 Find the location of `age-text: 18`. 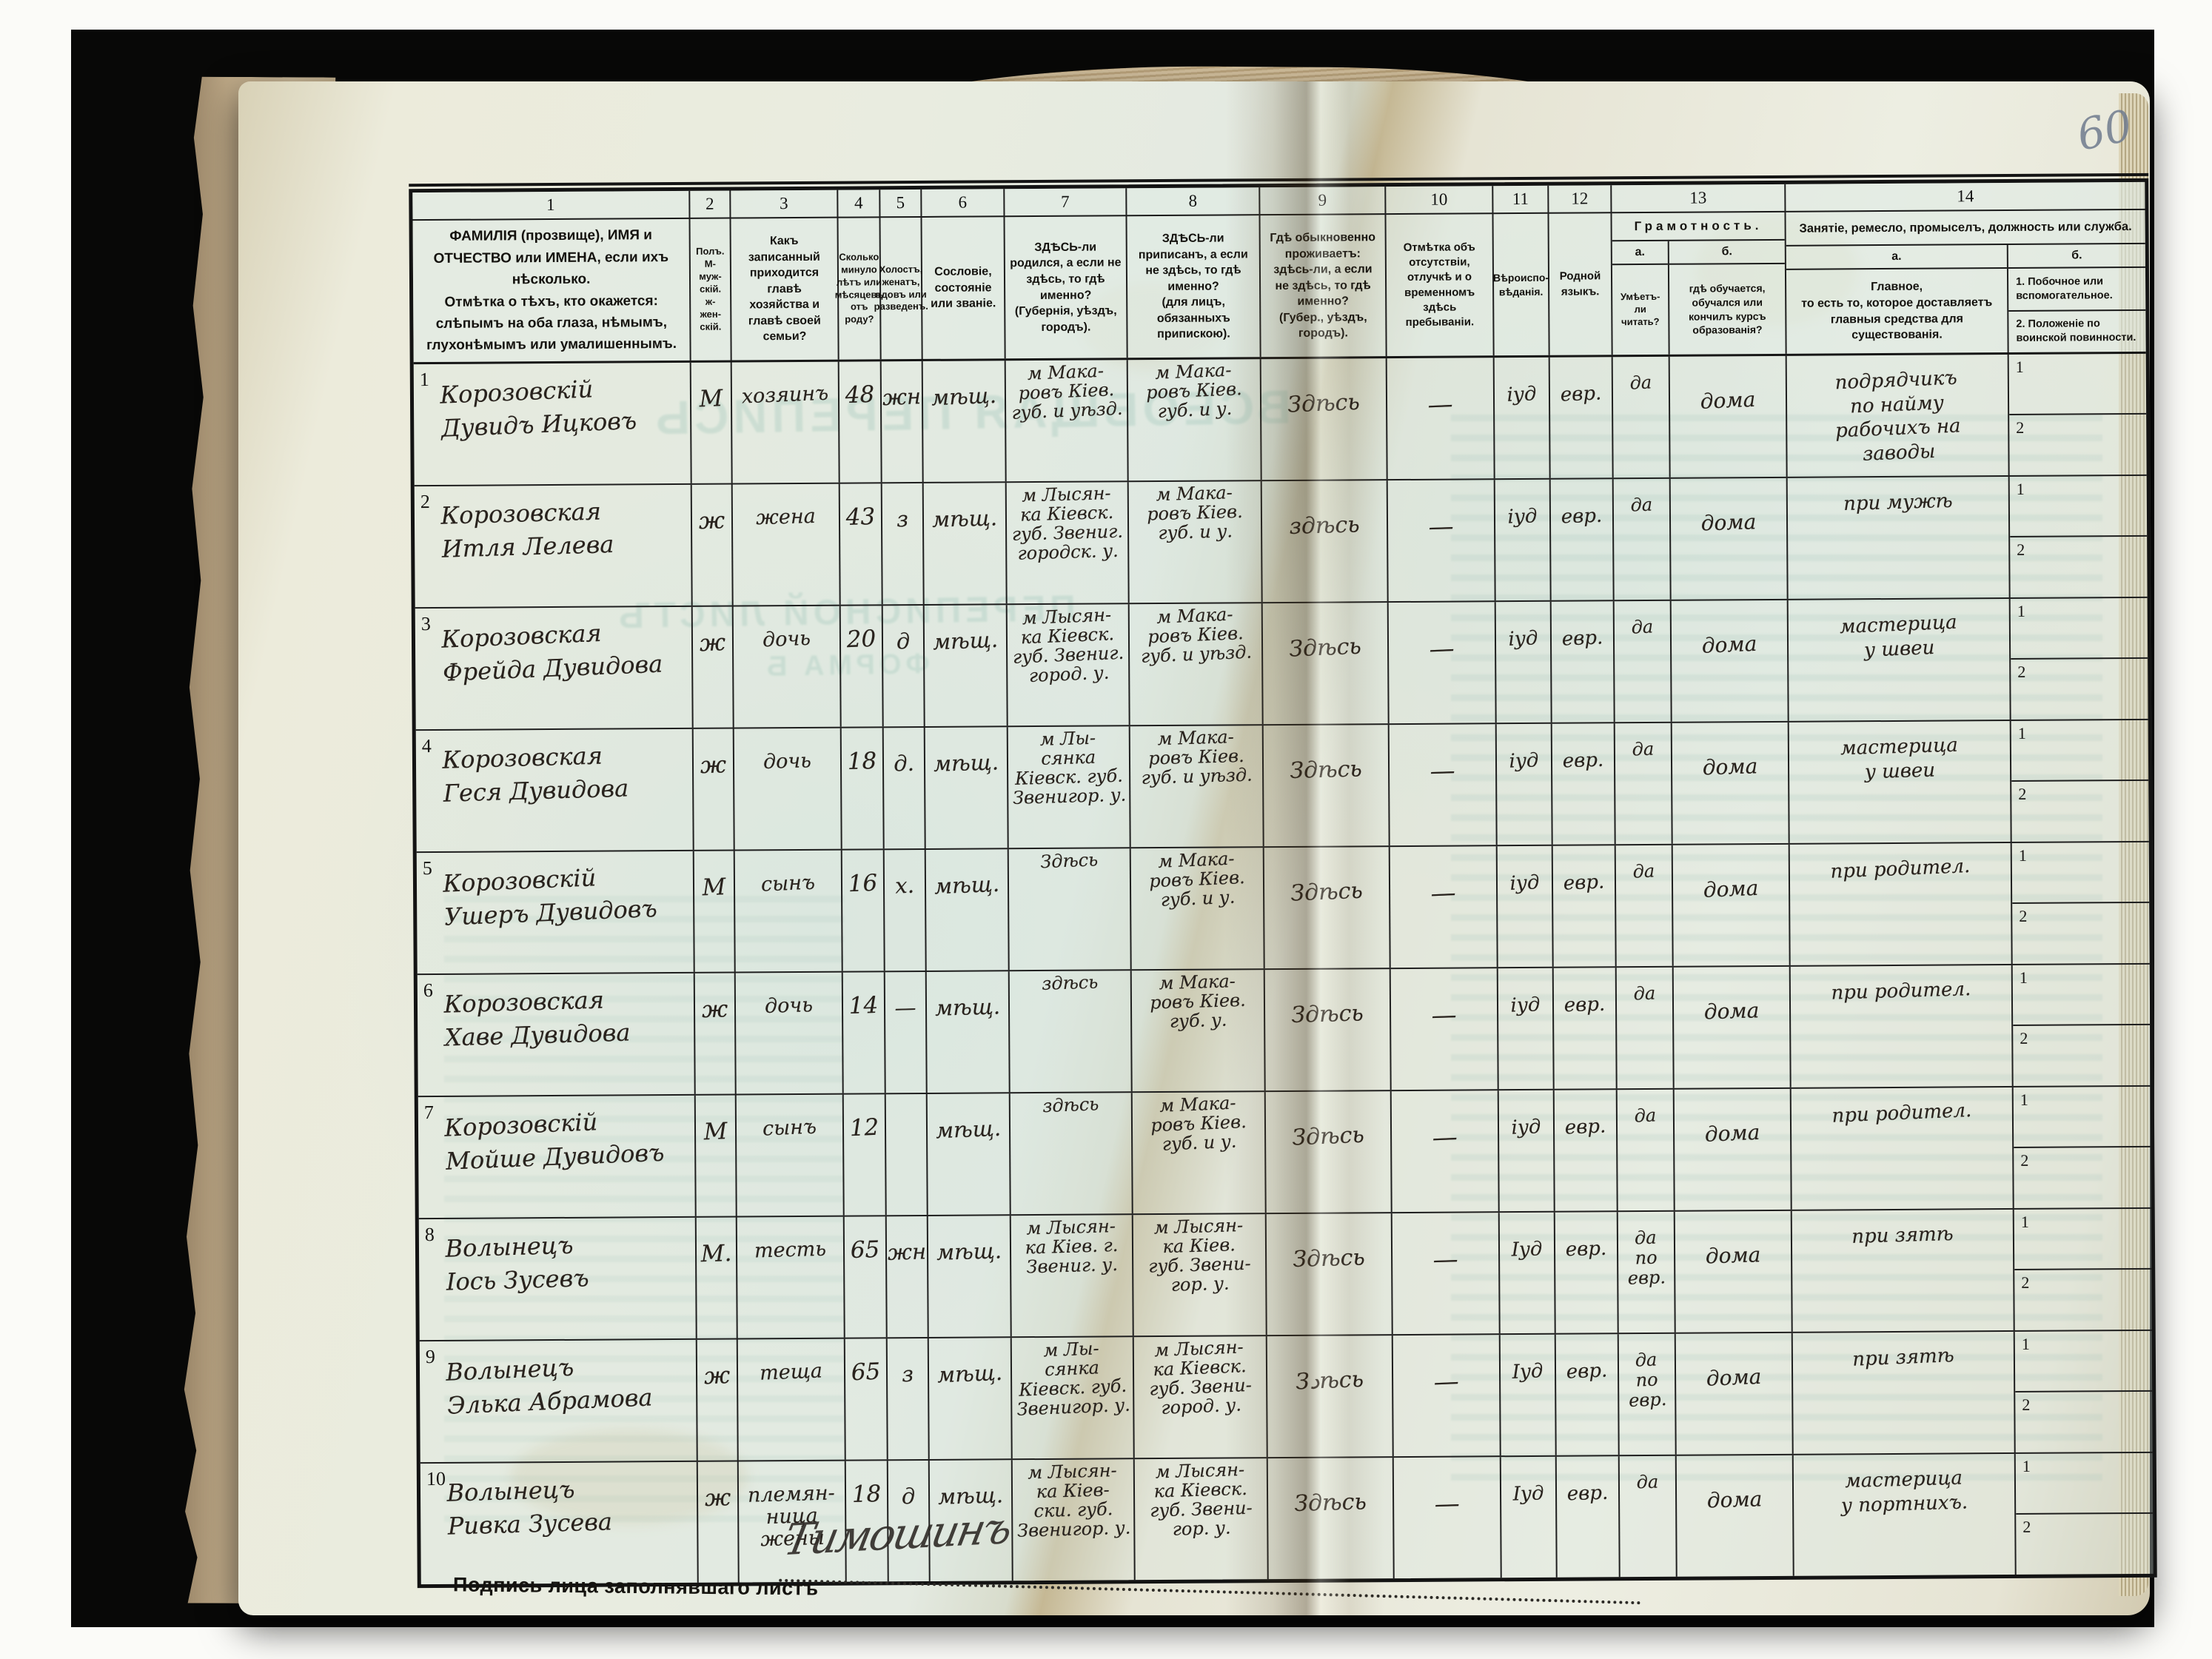

age-text: 18 is located at coordinates (866, 1494).